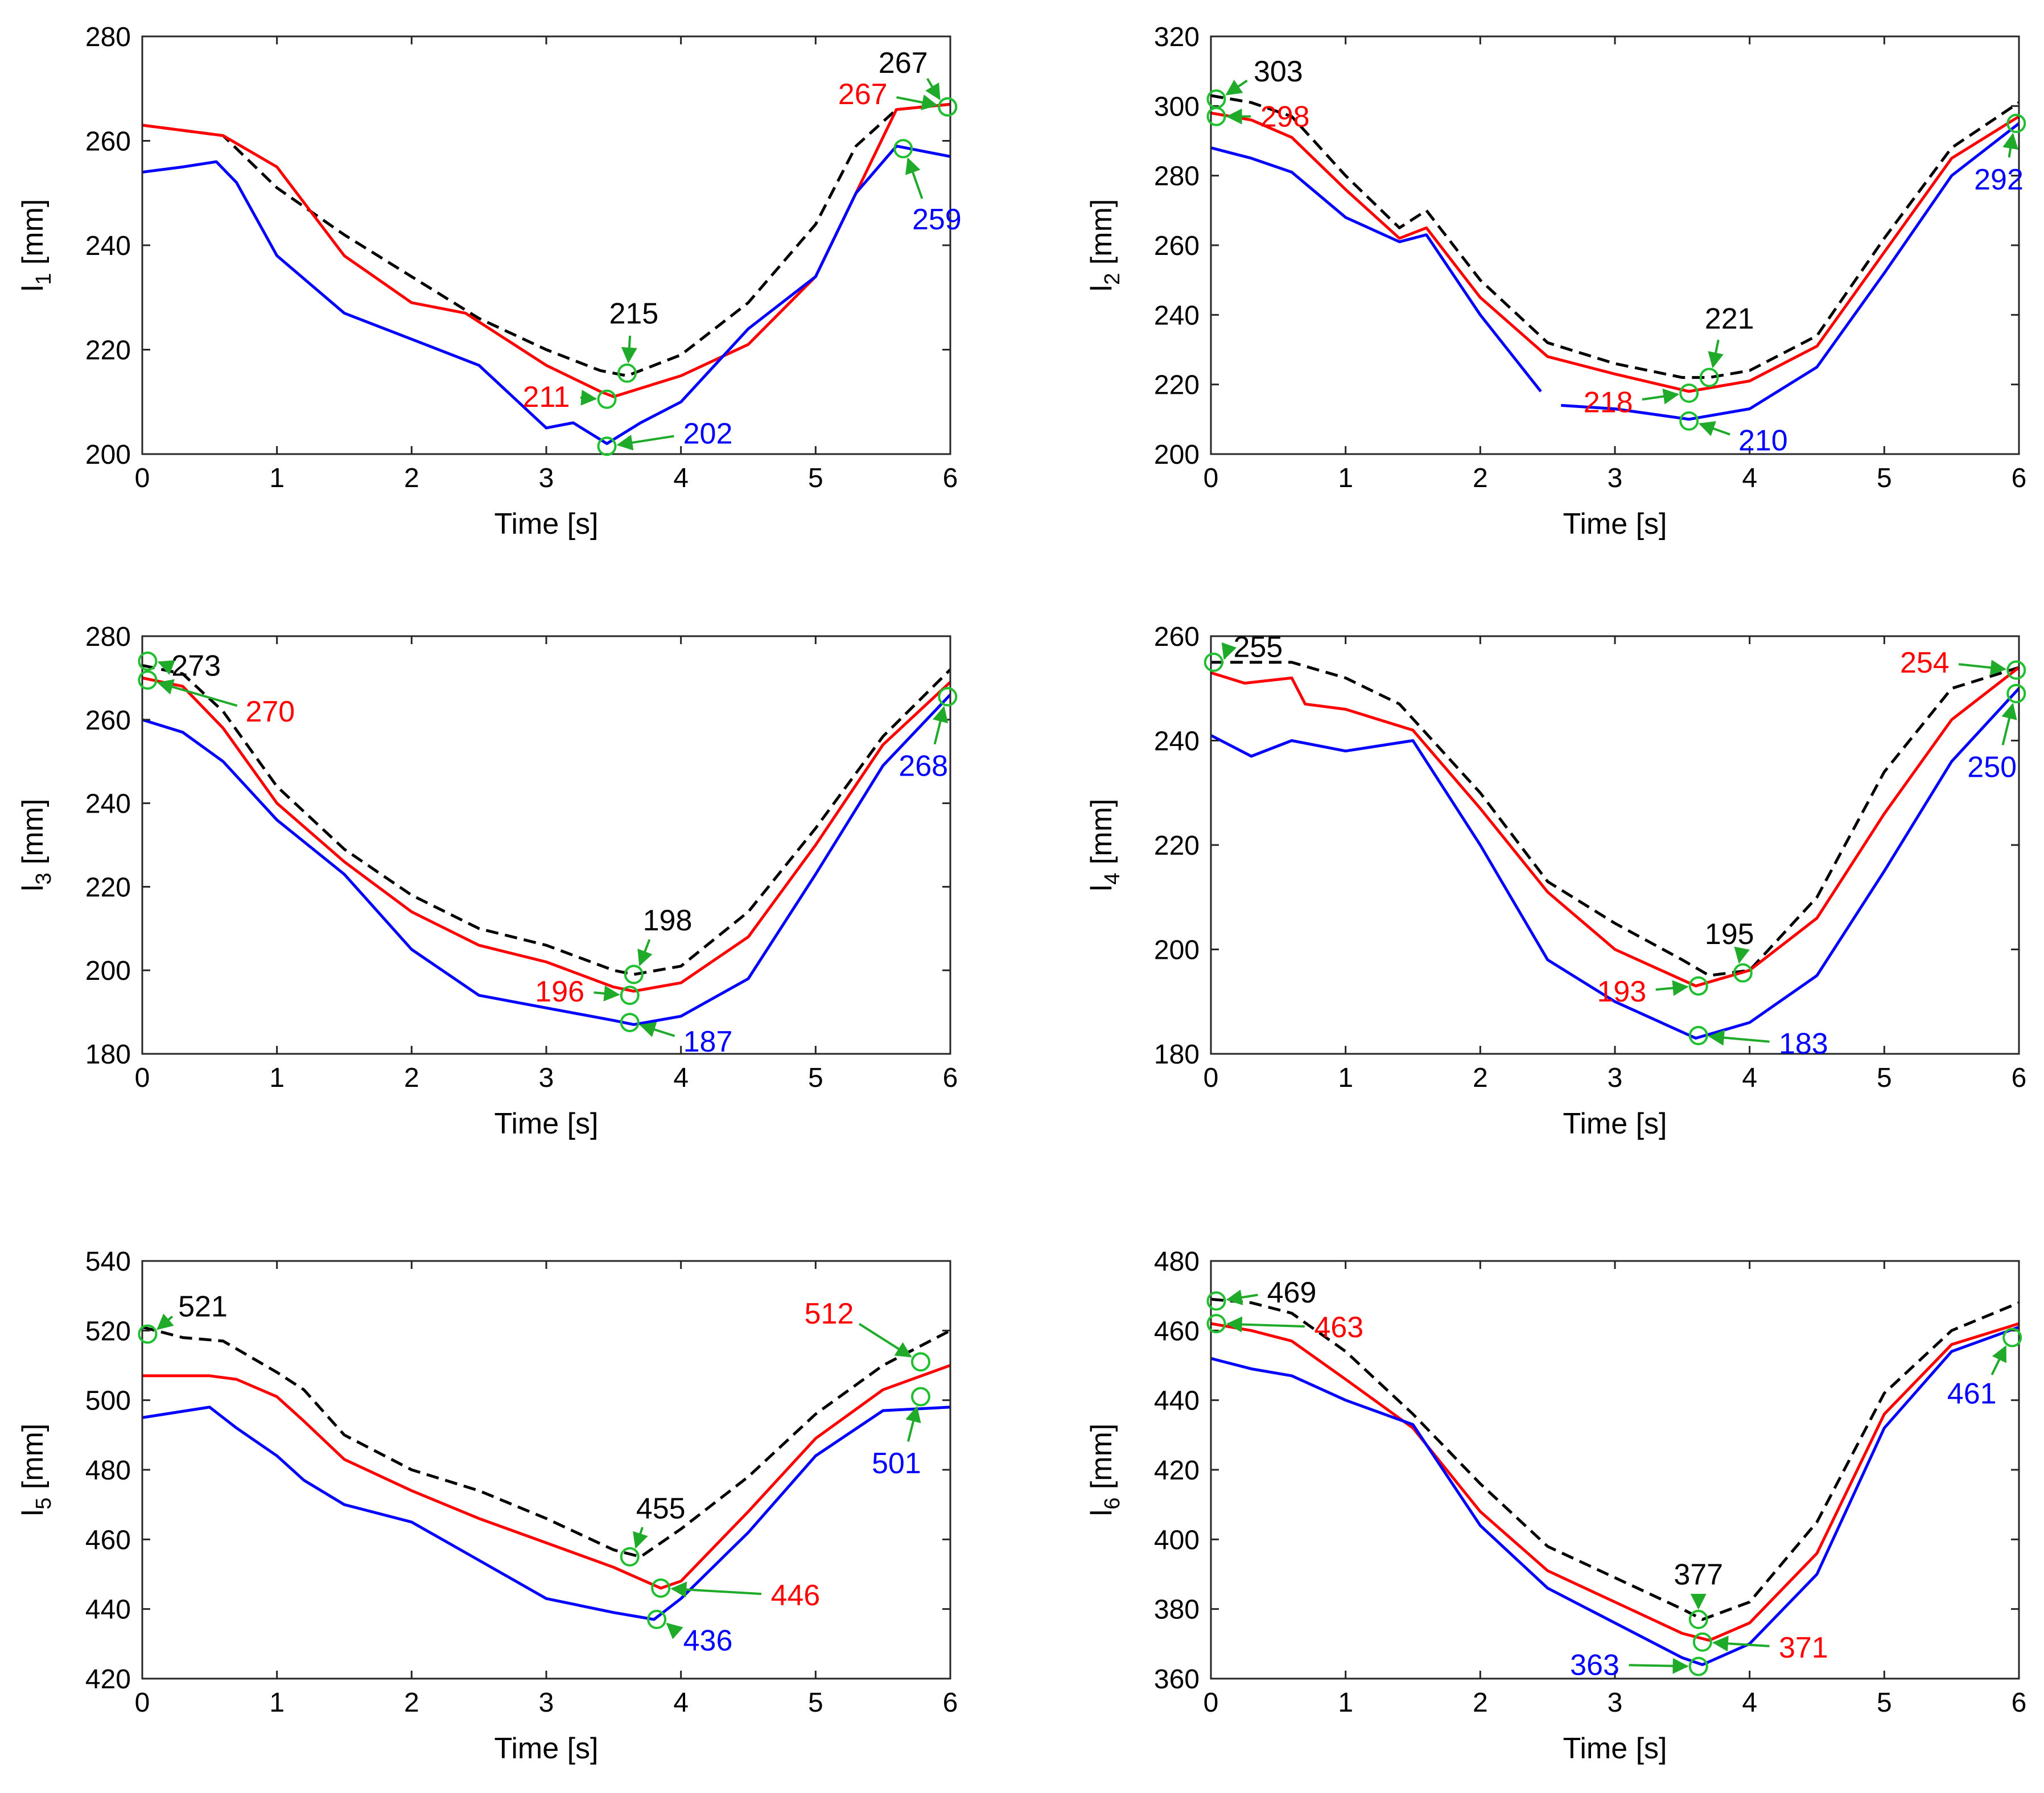  Describe the element at coordinates (270, 712) in the screenshot. I see `annotation-label: 270` at that location.